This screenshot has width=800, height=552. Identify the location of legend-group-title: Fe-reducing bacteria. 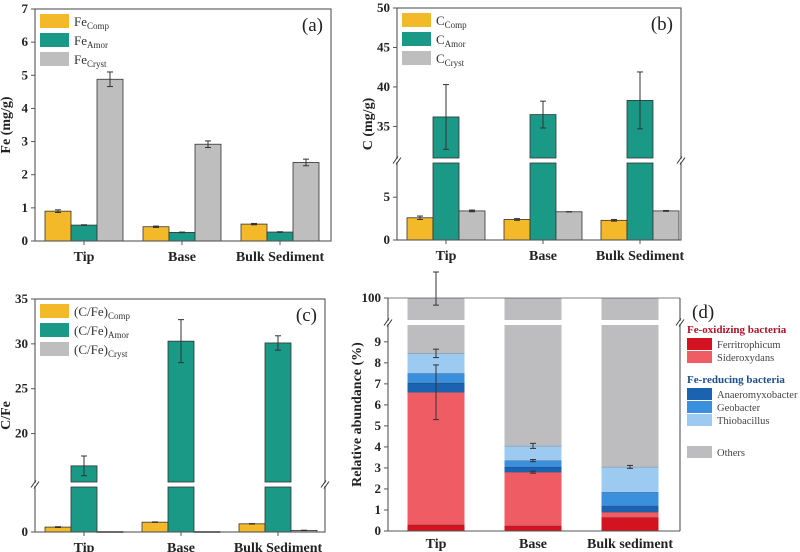
(736, 380).